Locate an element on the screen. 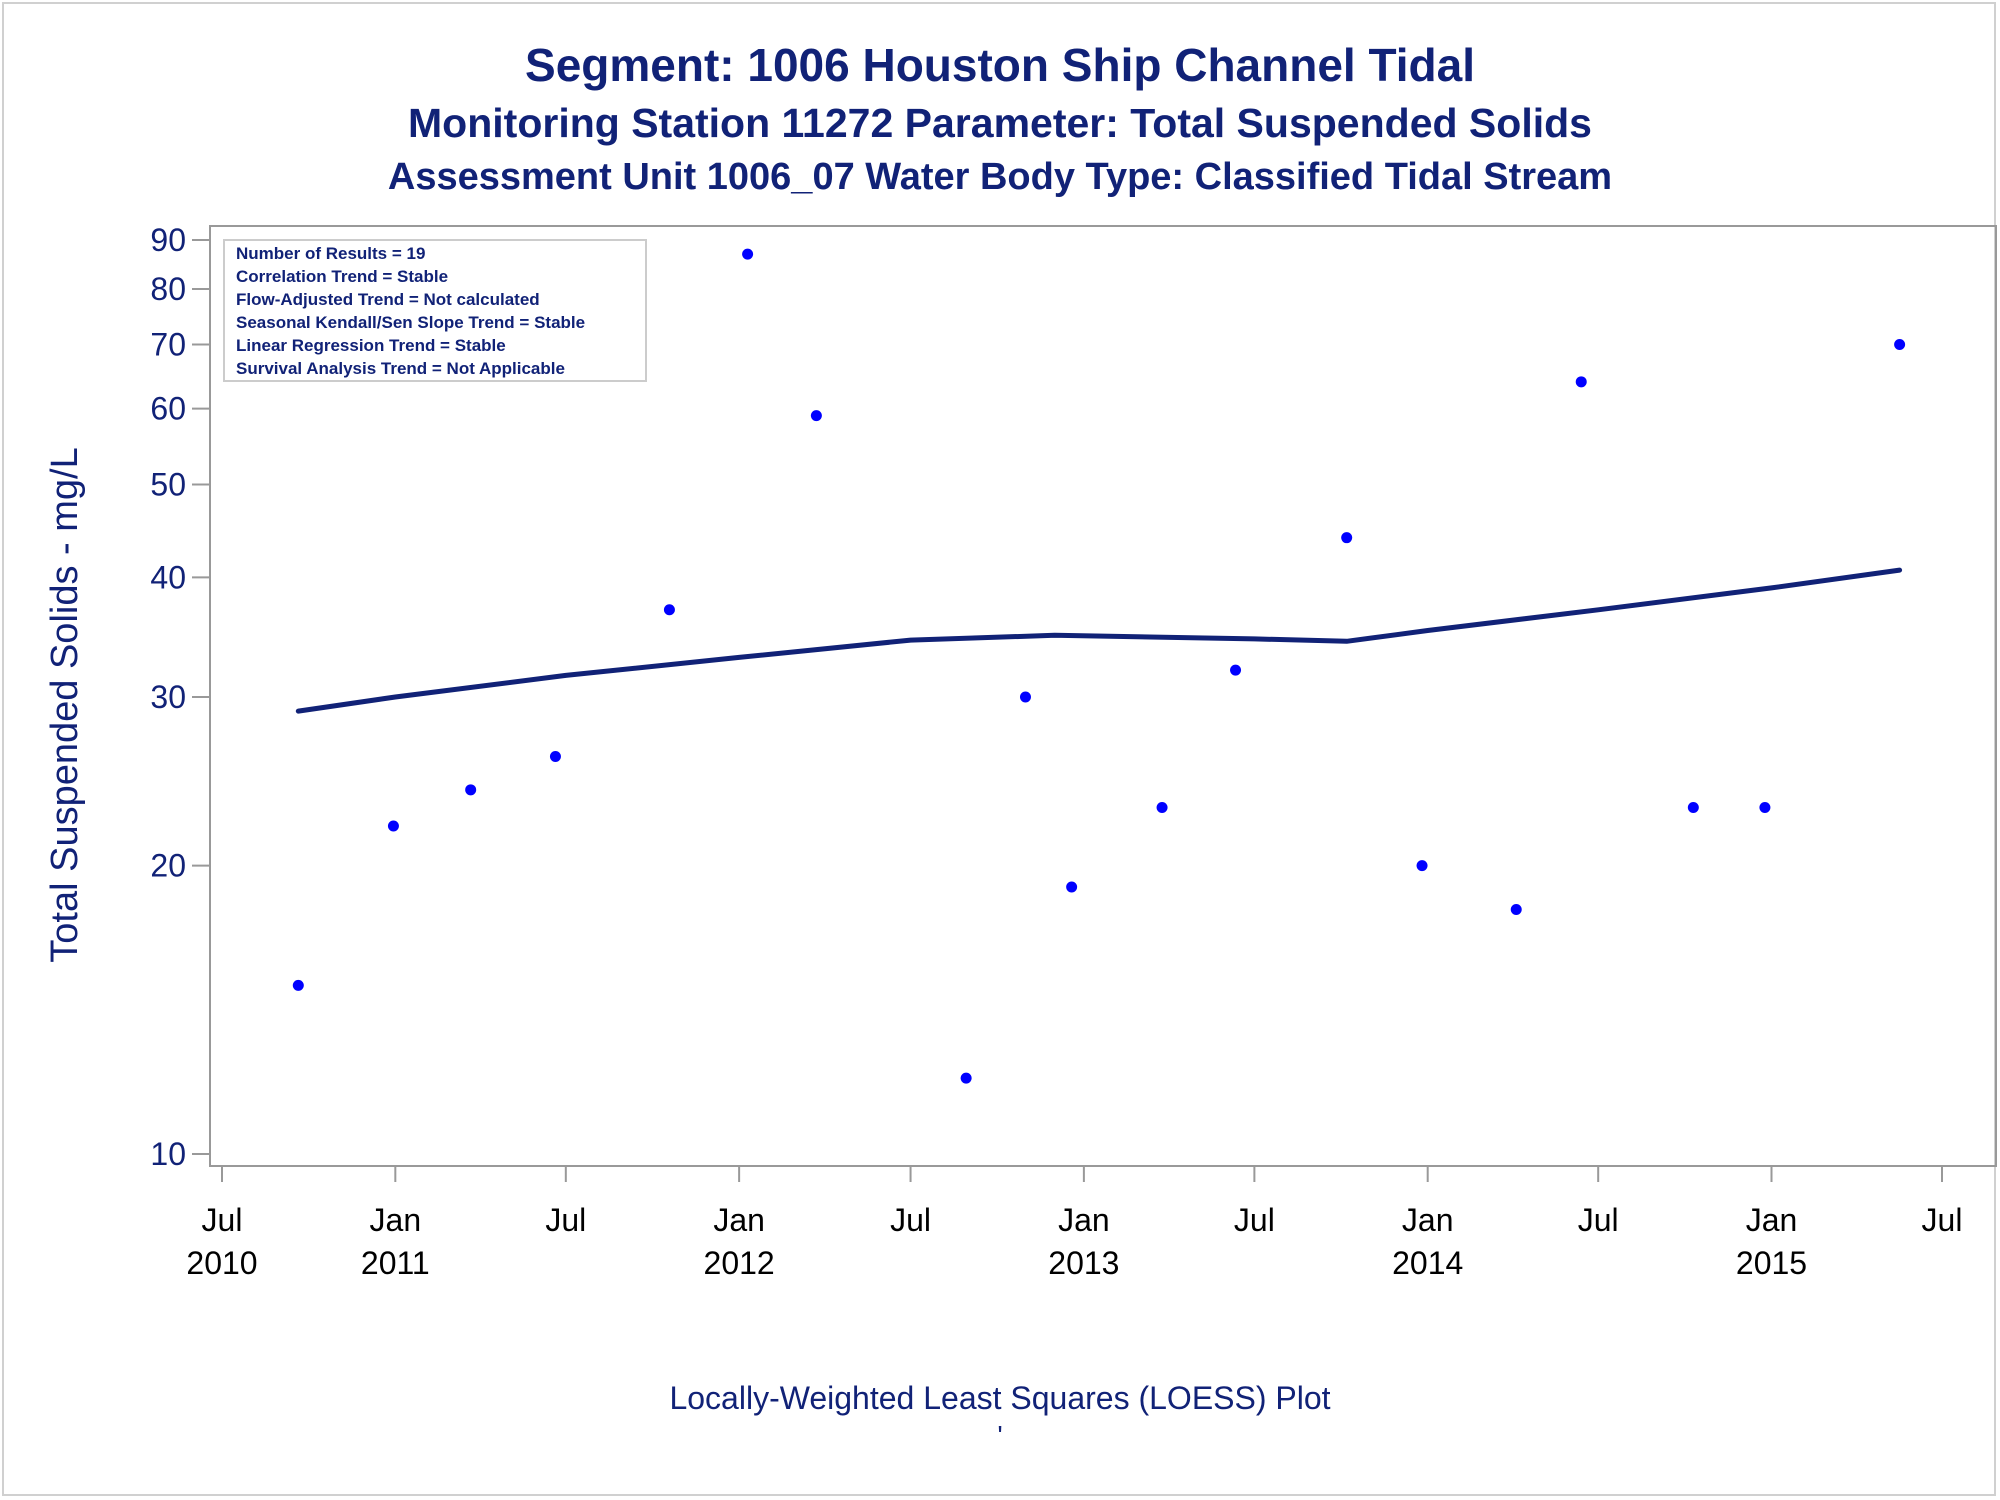 The height and width of the screenshot is (1500, 2000). stats-line: Survival Analysis Trend = Not Applicable is located at coordinates (400, 368).